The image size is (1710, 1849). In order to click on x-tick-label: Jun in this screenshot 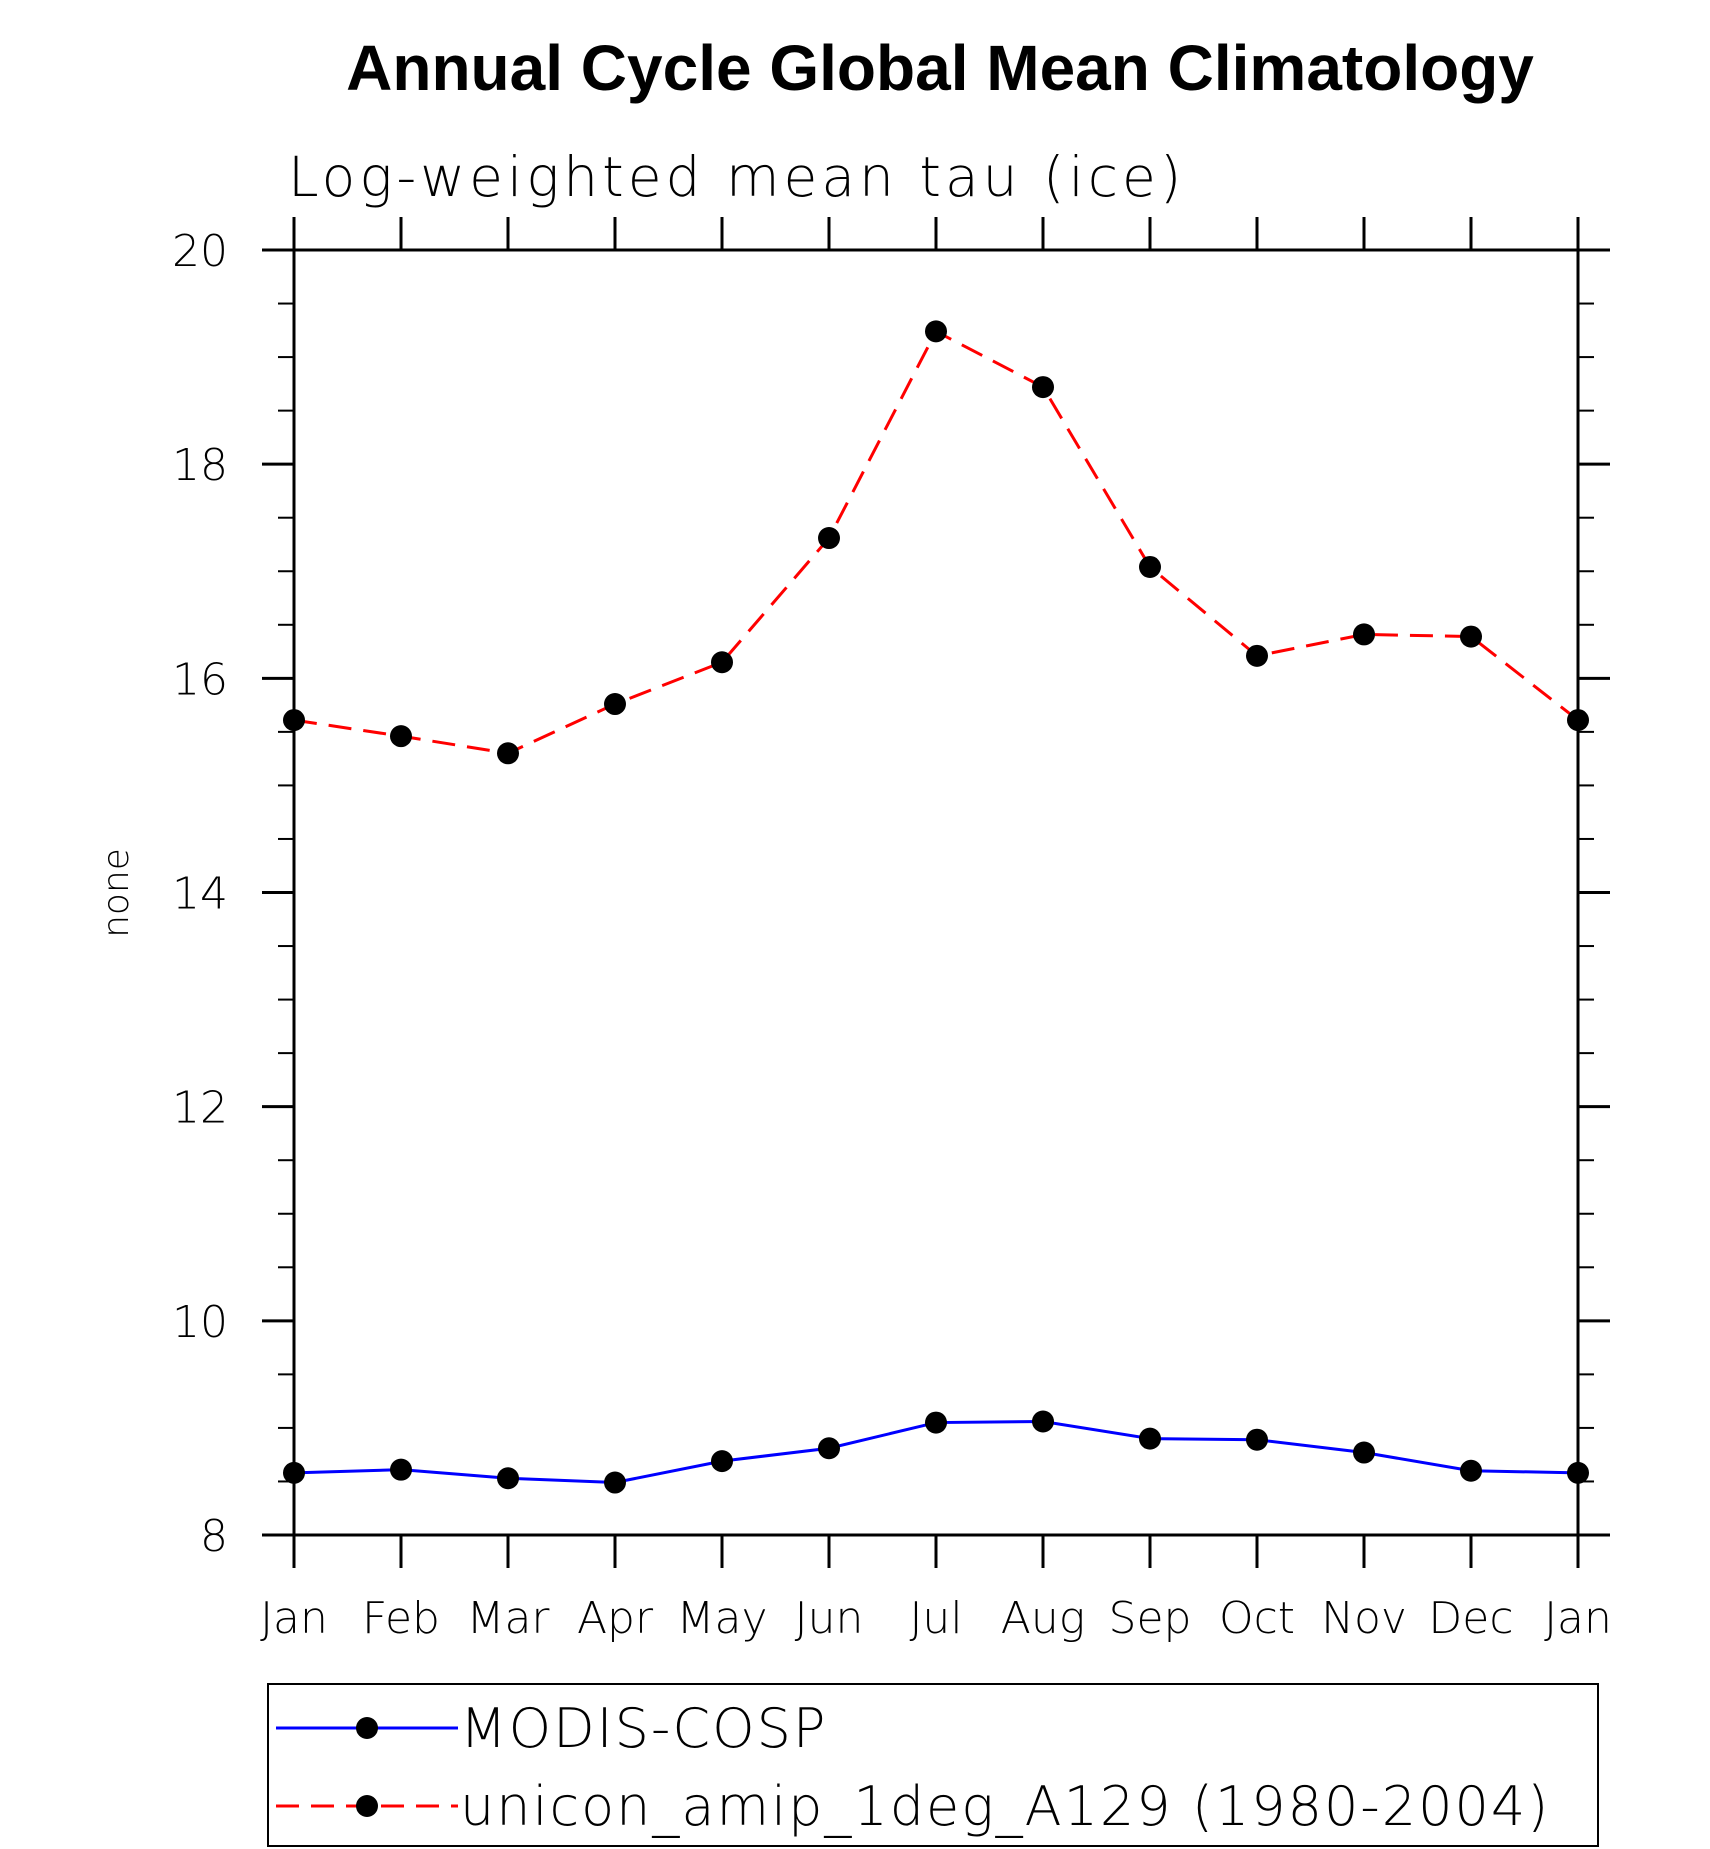, I will do `click(829, 1618)`.